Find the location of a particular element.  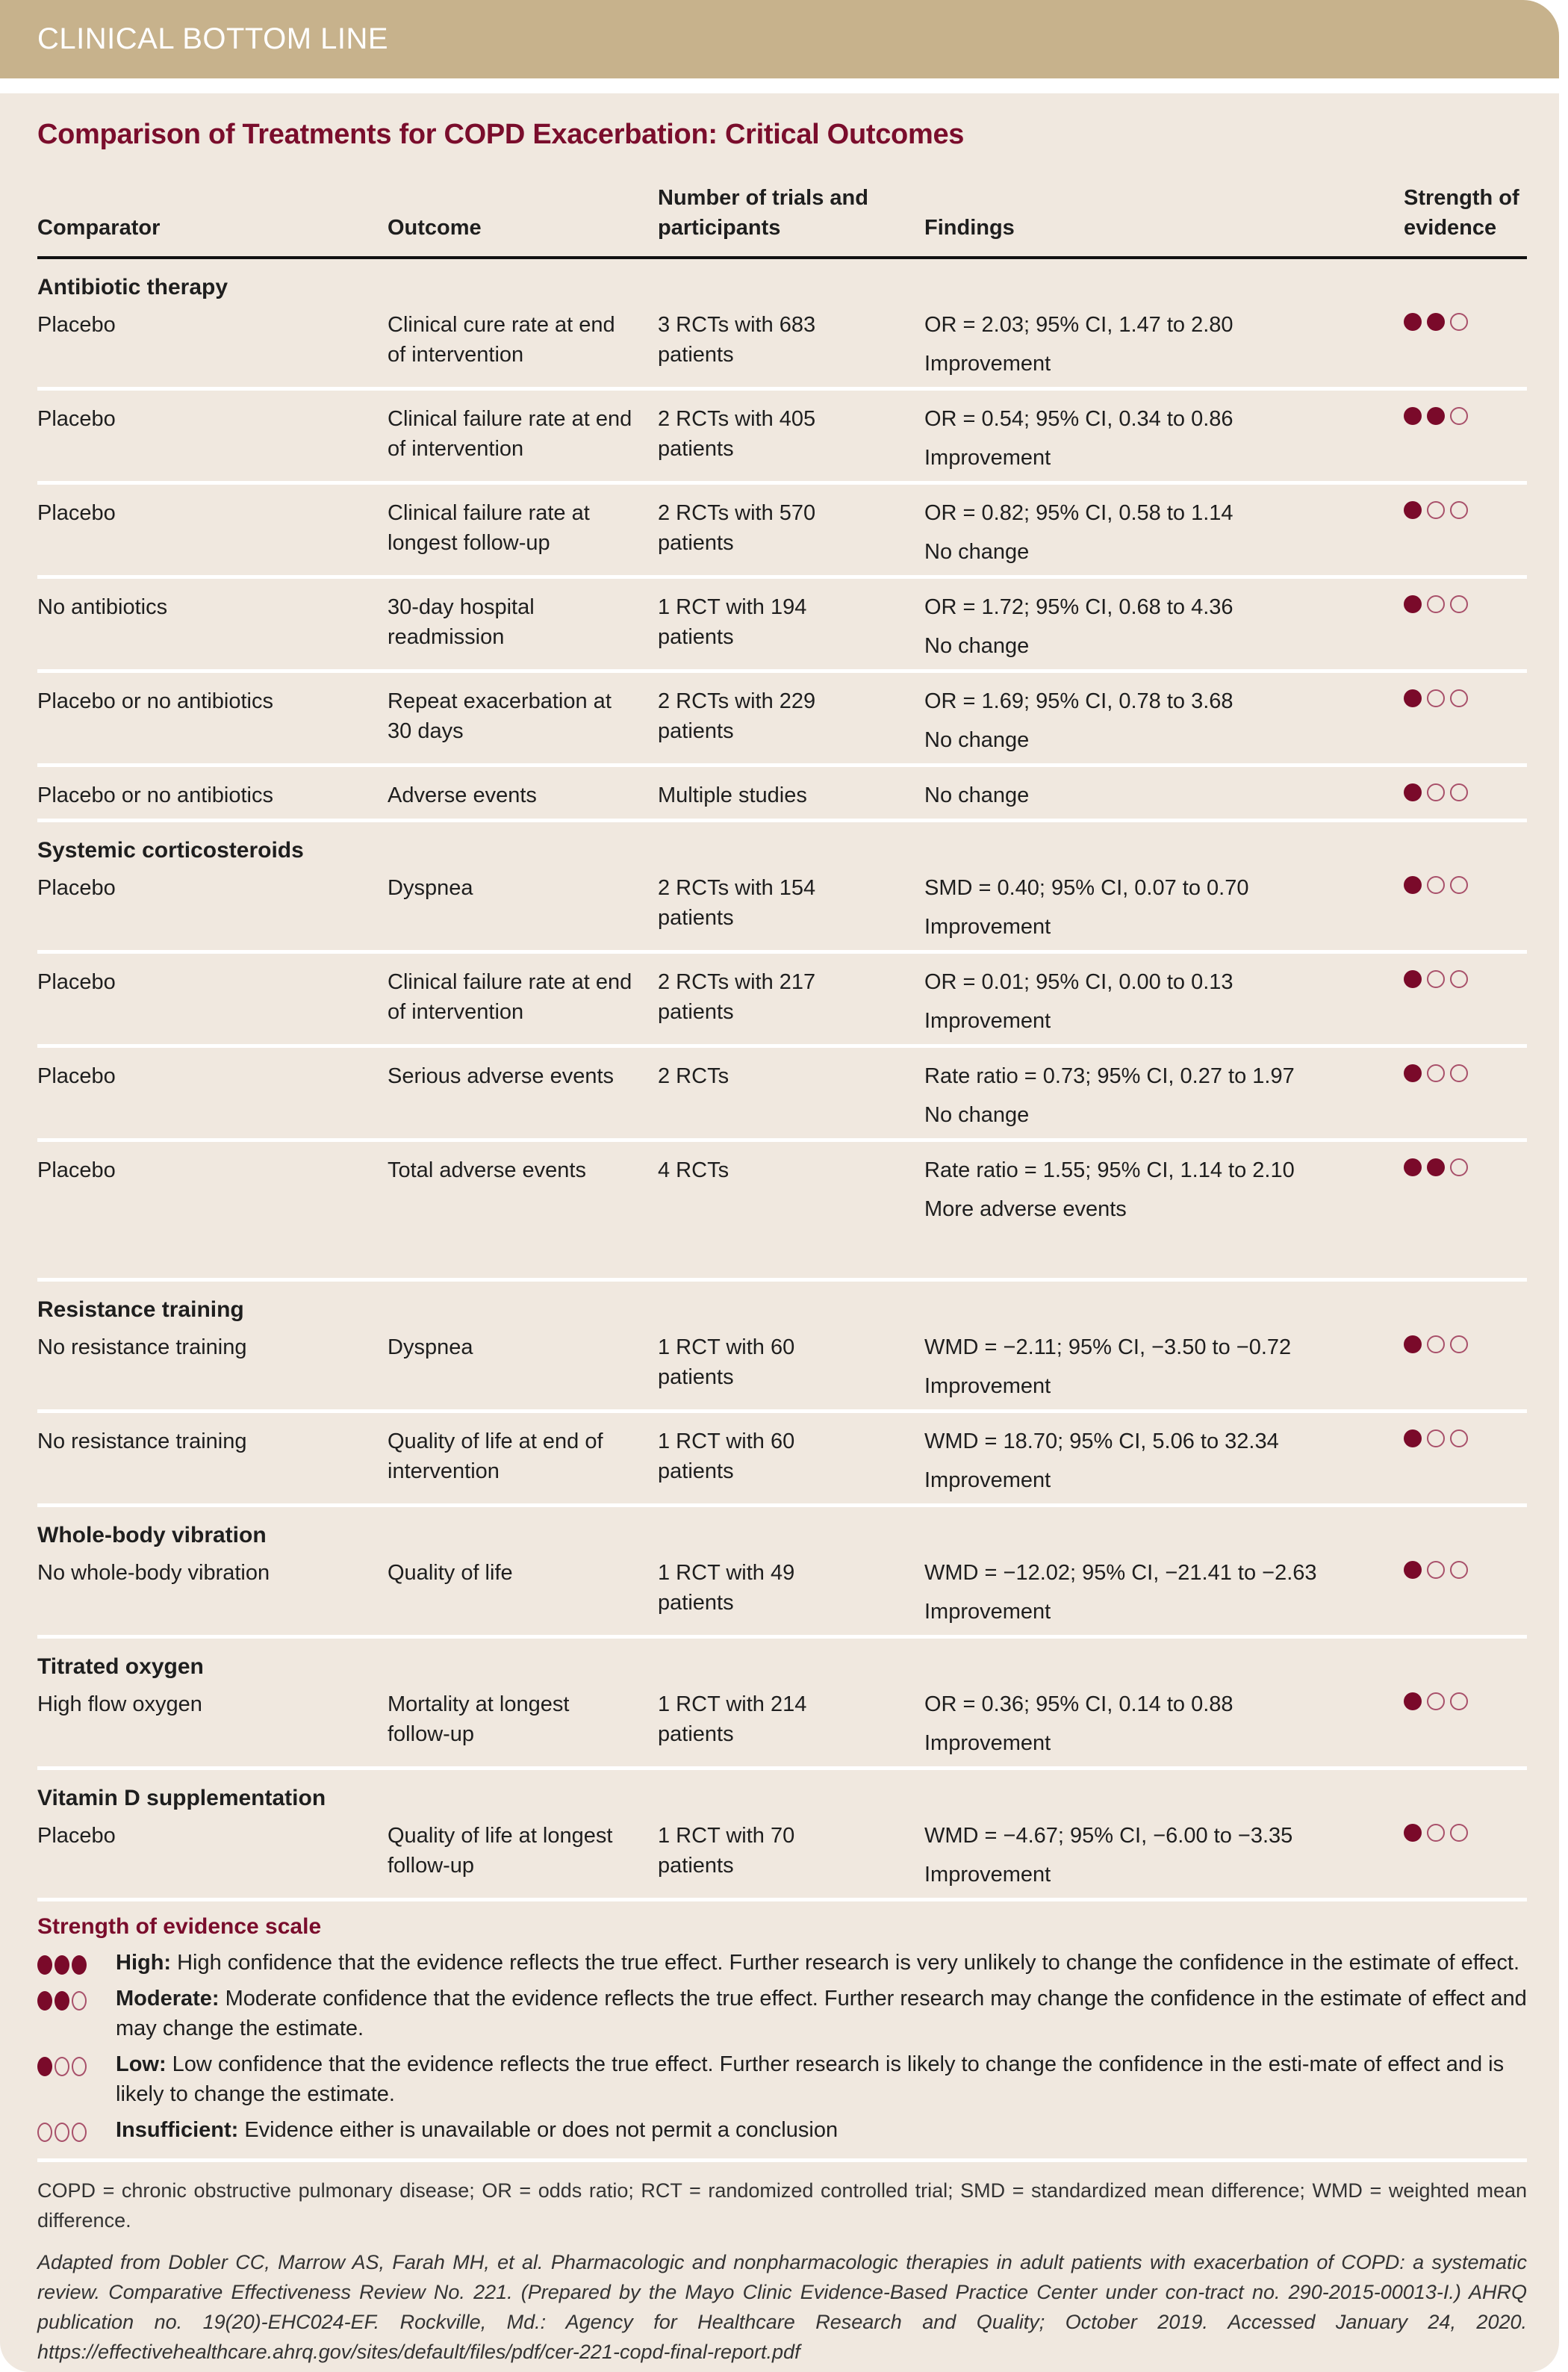

trials-cell: 1 RCT with 60 patients is located at coordinates (726, 1362).